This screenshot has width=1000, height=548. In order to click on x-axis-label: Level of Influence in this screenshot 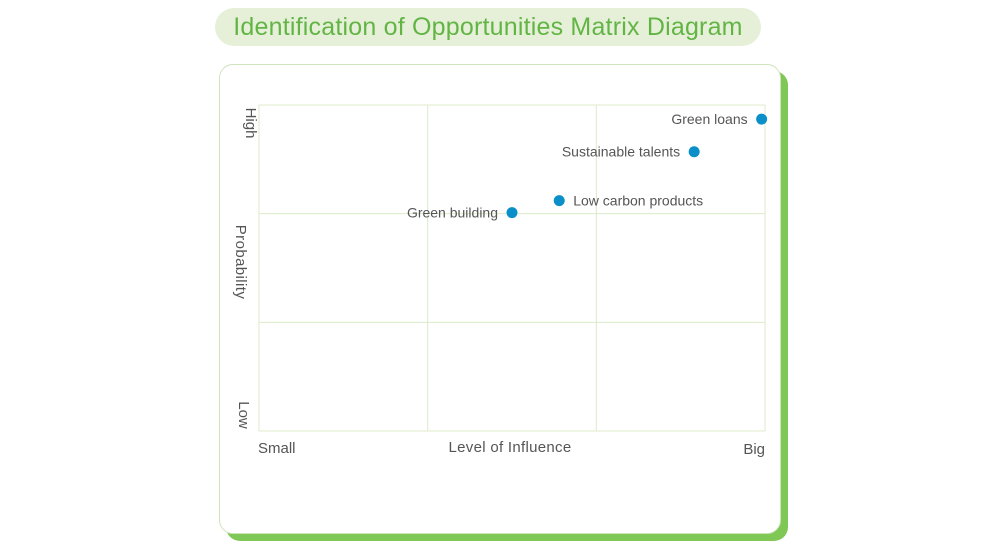, I will do `click(510, 447)`.